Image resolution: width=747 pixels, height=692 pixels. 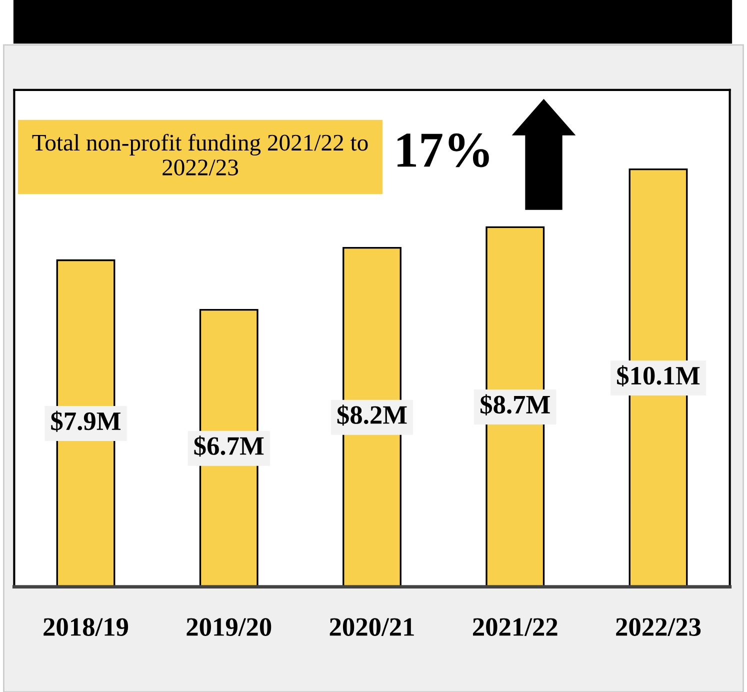 What do you see at coordinates (86, 421) in the screenshot?
I see `data-label: $7.9M` at bounding box center [86, 421].